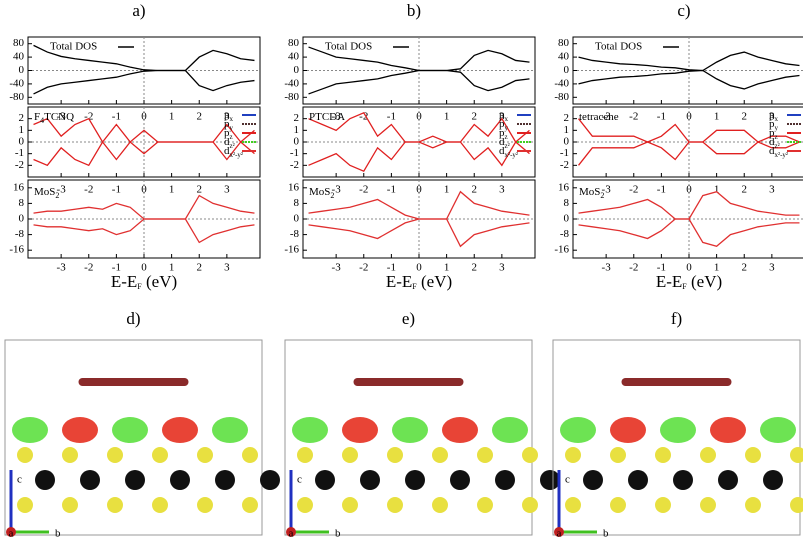 Image resolution: width=803 pixels, height=542 pixels. I want to click on y-tick-label: -1, so click(564, 153).